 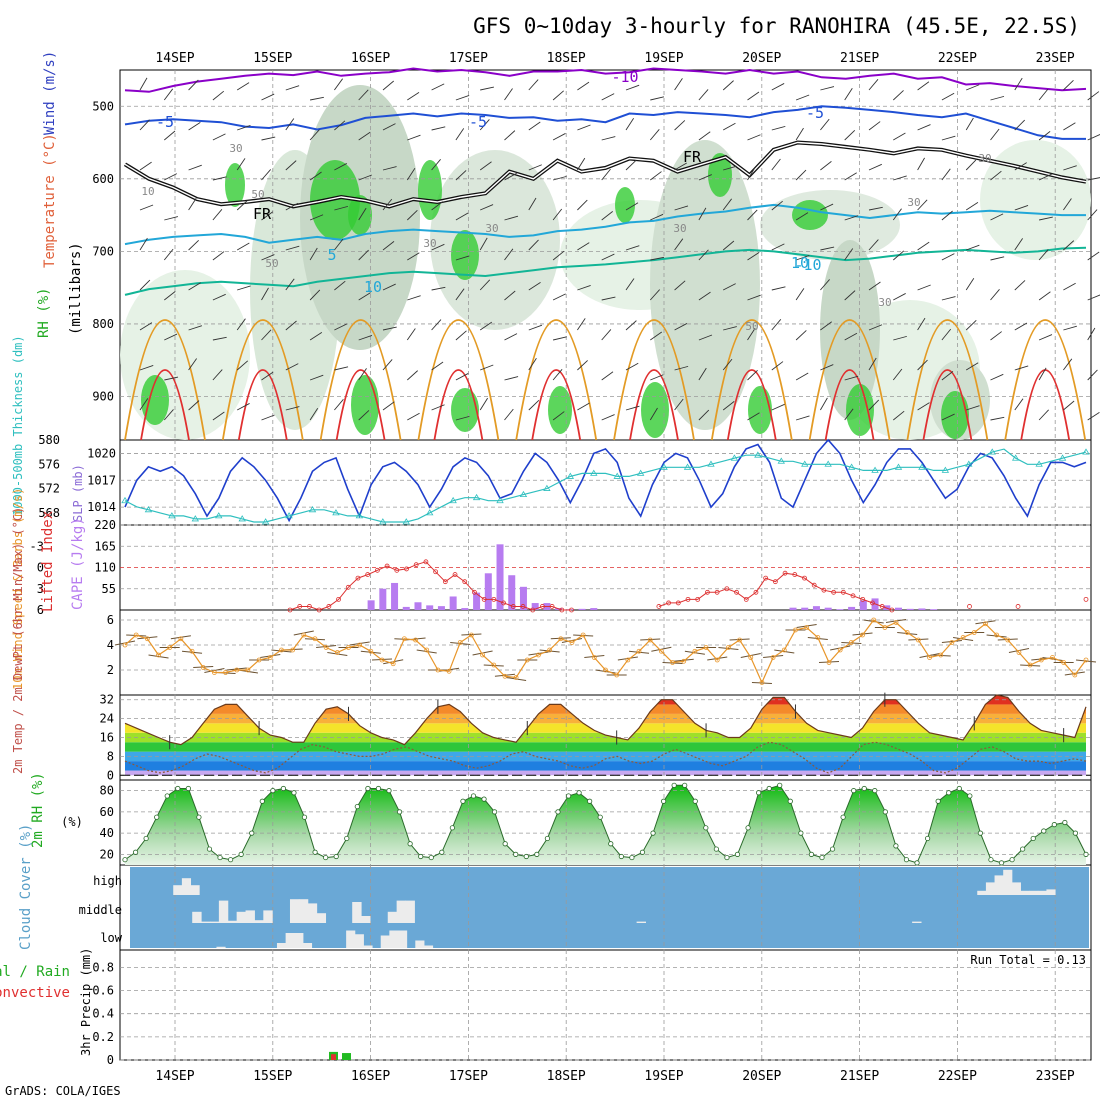 What do you see at coordinates (109, 589) in the screenshot?
I see `cape-tick: 55` at bounding box center [109, 589].